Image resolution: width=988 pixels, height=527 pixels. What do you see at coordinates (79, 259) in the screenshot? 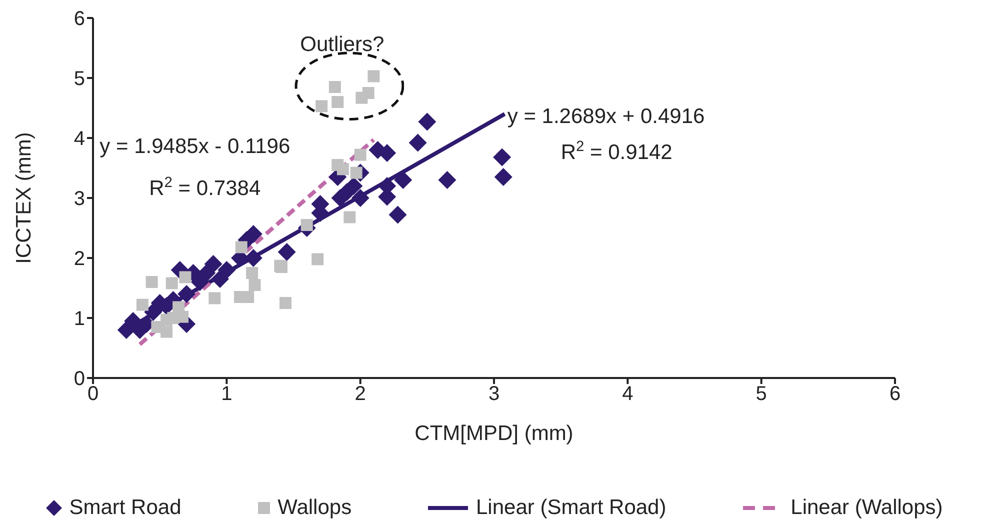
I see `y-tick-label: 2` at bounding box center [79, 259].